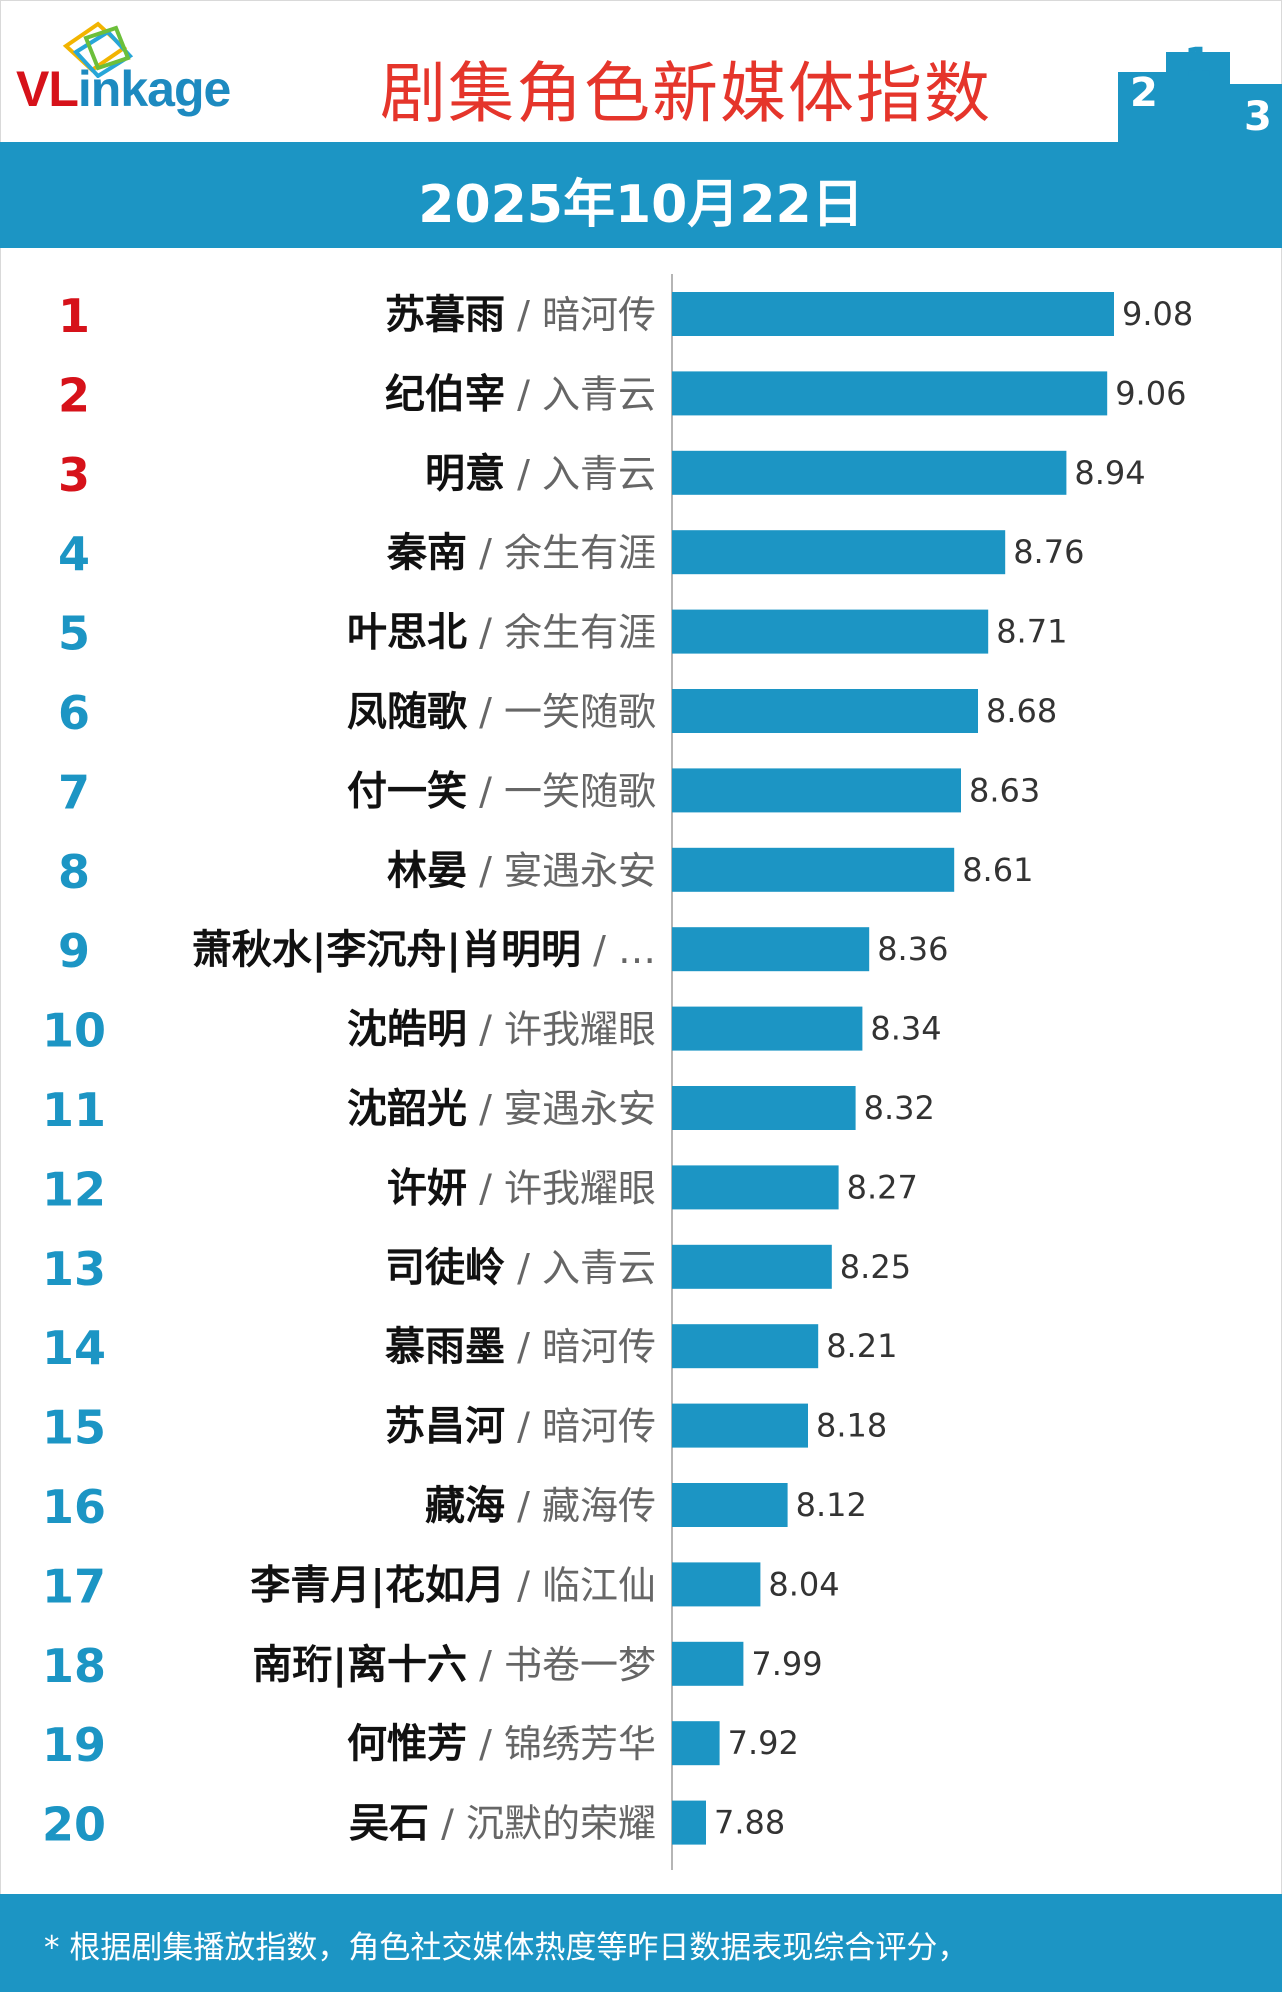 This screenshot has width=1282, height=1992. Describe the element at coordinates (905, 1029) in the screenshot. I see `value-label: 8.34` at that location.